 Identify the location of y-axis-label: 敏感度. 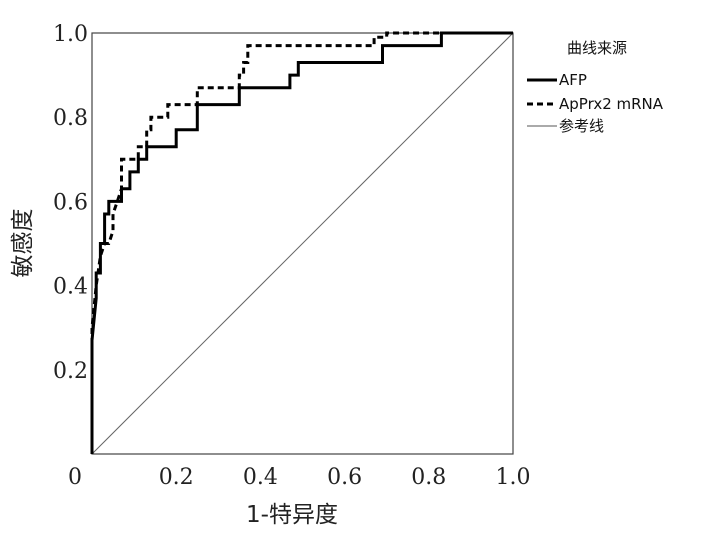
(23, 243).